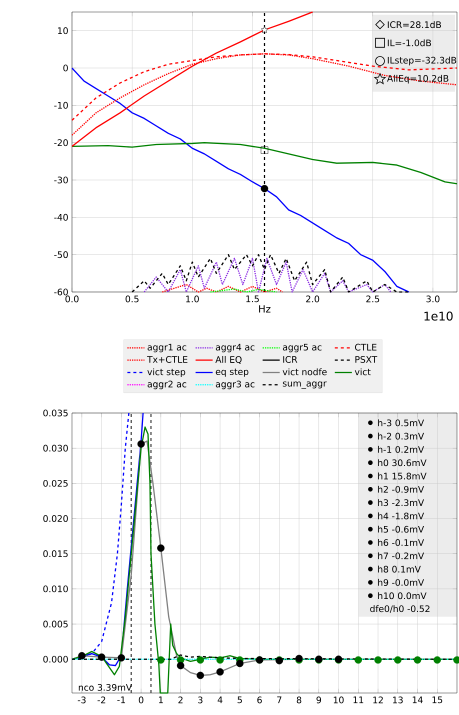  I want to click on y-tick-label: -40, so click(61, 217).